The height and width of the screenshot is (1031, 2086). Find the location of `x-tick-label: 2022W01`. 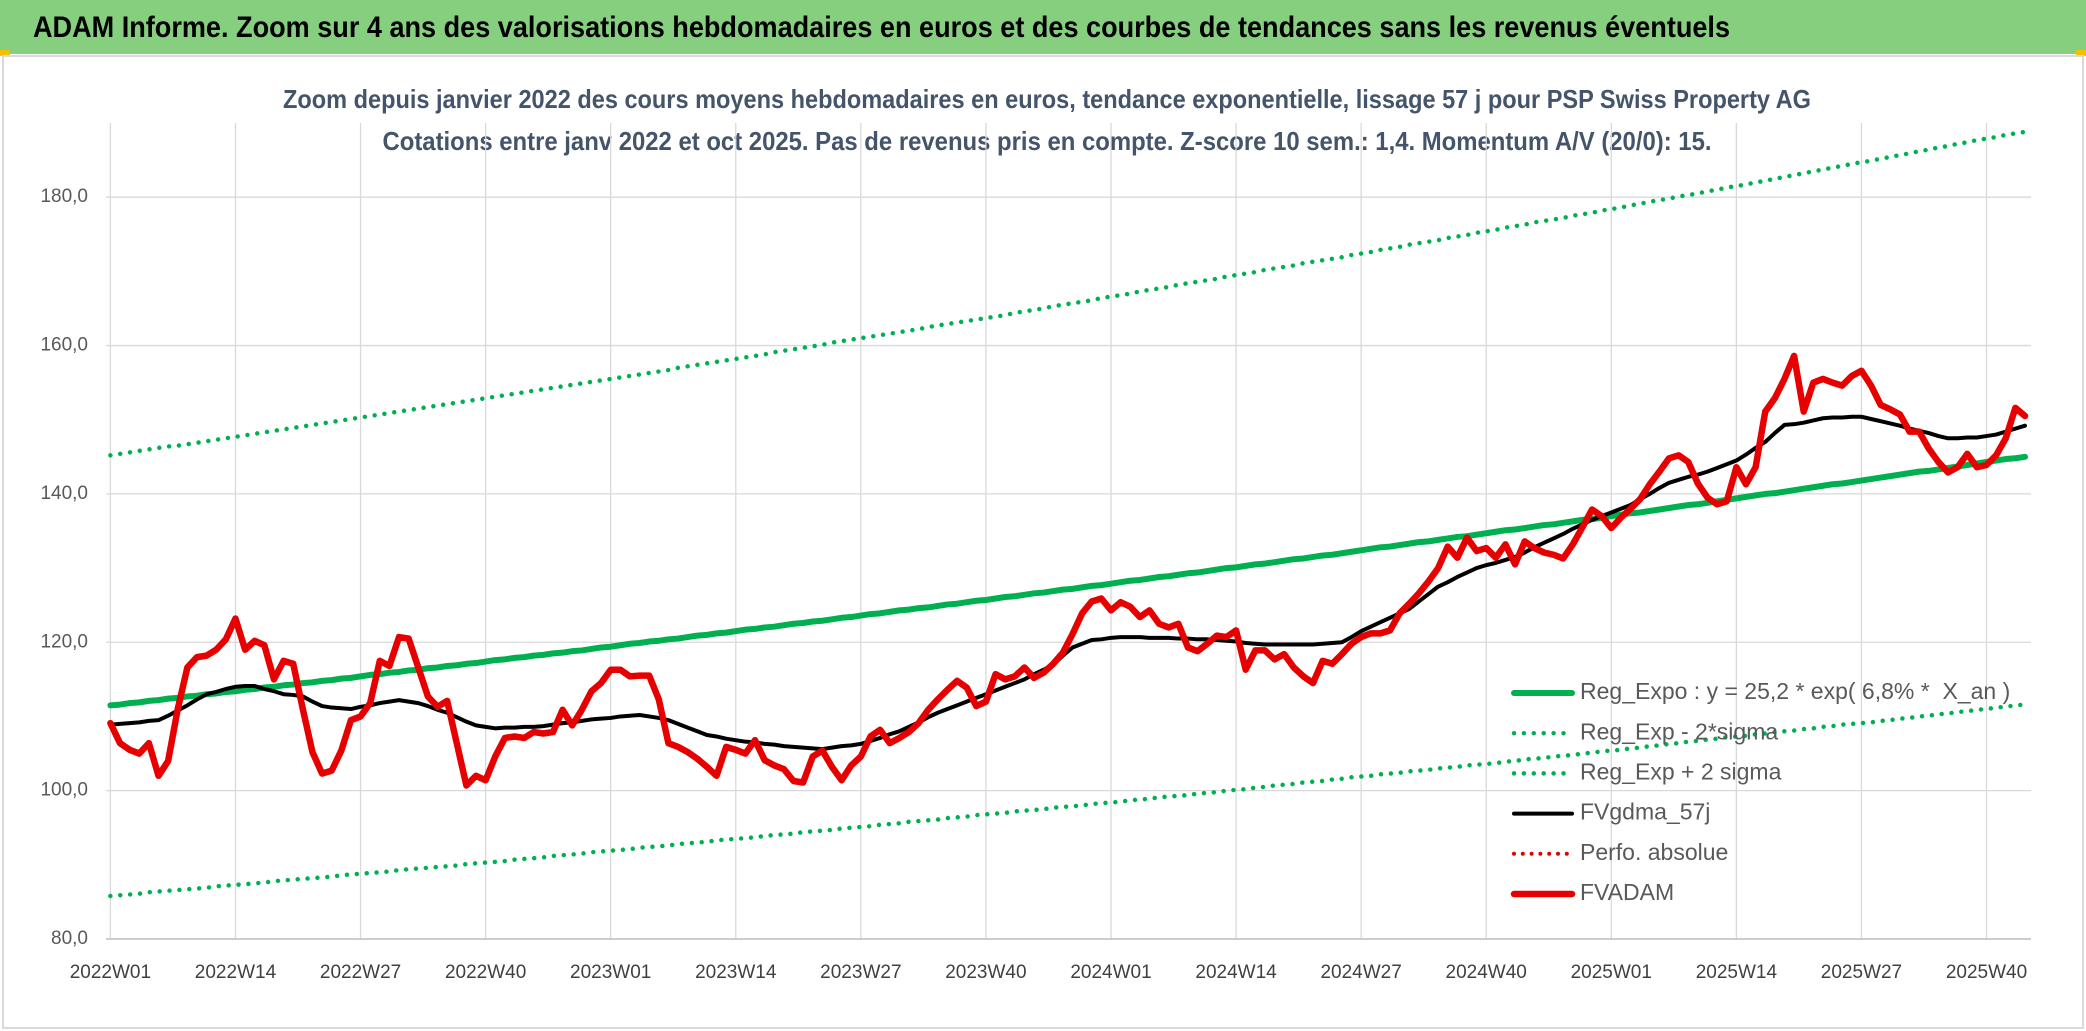

x-tick-label: 2022W01 is located at coordinates (110, 972).